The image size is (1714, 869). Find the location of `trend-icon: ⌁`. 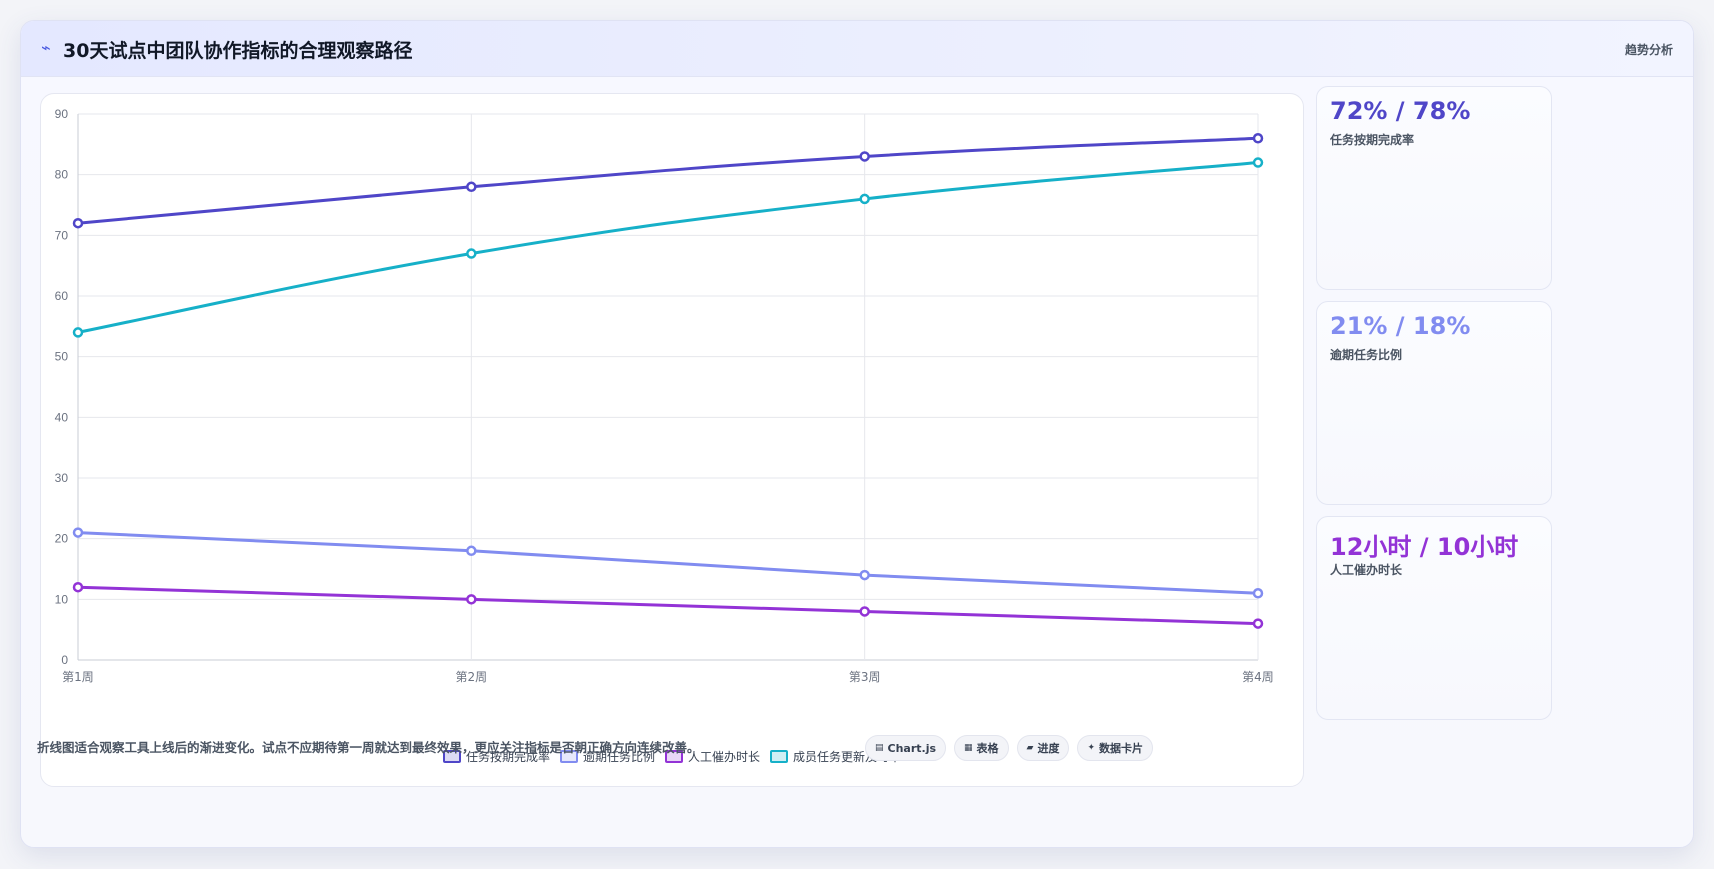

trend-icon: ⌁ is located at coordinates (46, 47).